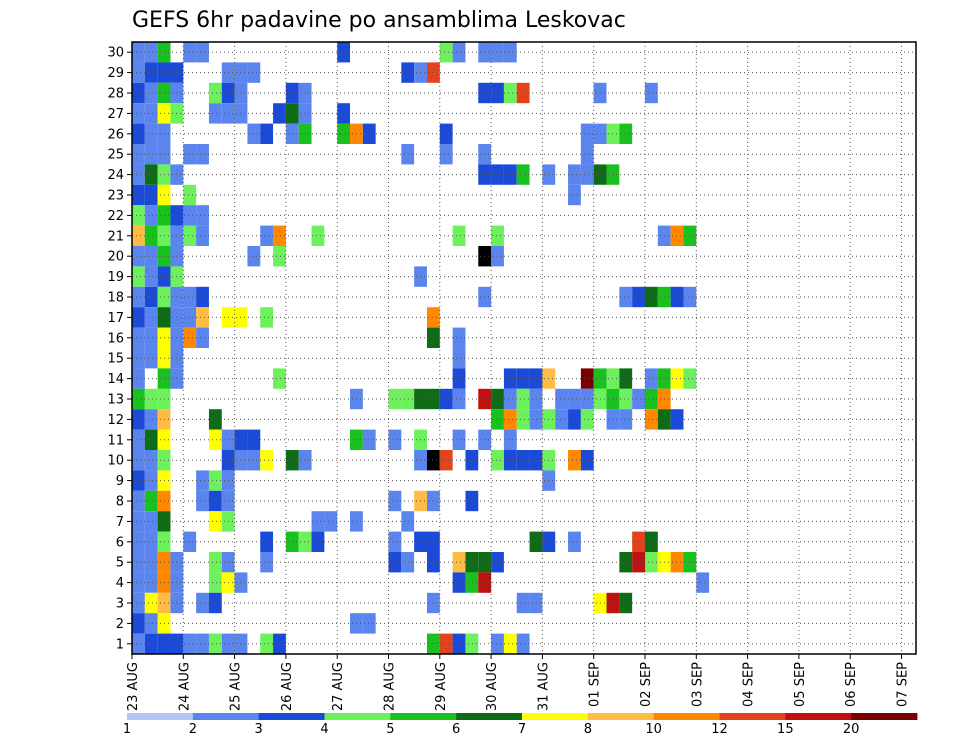 The image size is (960, 742). I want to click on x-tick-label: 26 AUG, so click(287, 686).